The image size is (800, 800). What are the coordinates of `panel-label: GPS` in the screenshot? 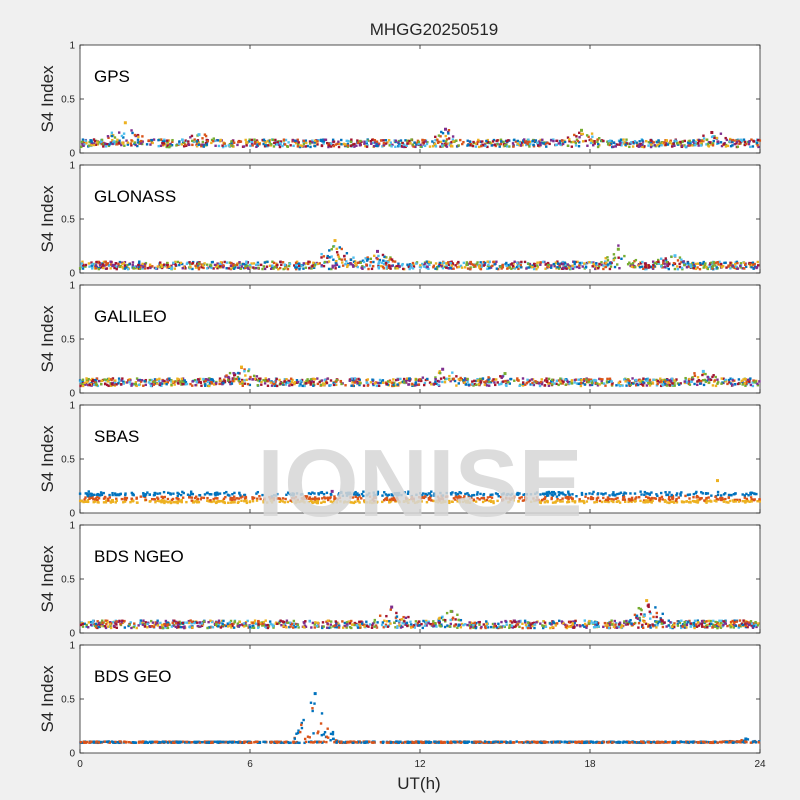 It's located at (112, 76).